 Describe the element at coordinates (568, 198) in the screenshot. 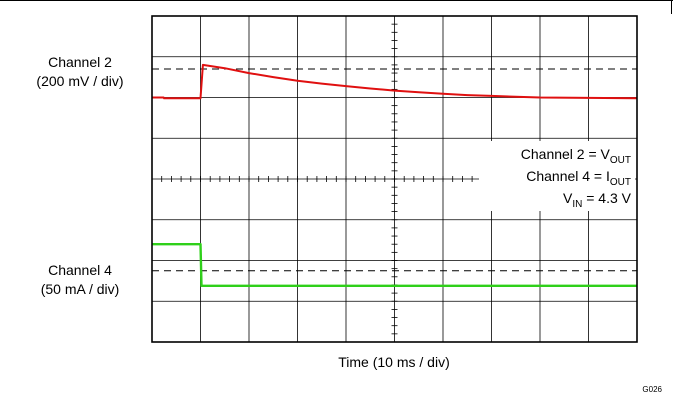

I see `annotation-vin-prefix: V` at that location.